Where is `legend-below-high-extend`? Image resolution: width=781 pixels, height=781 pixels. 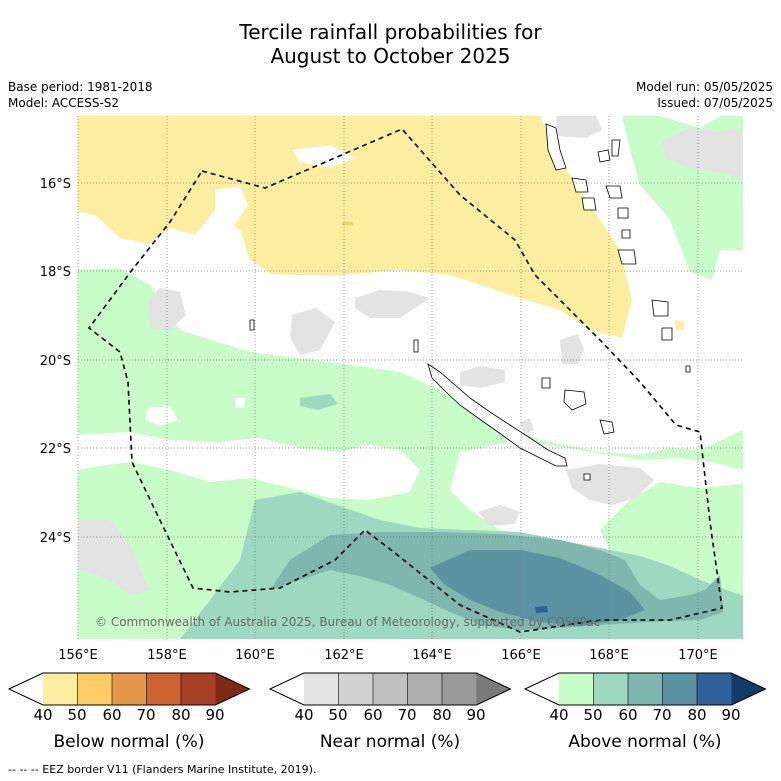 legend-below-high-extend is located at coordinates (232, 689).